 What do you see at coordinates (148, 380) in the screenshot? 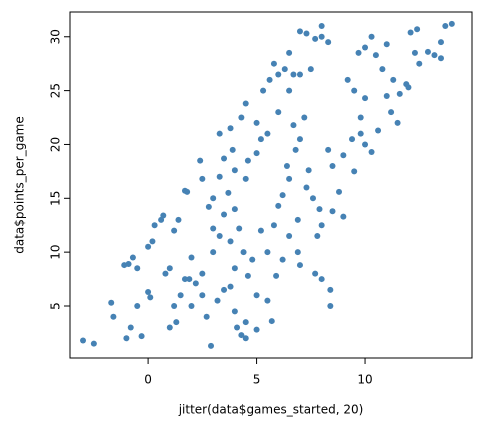
I see `x-tick-label: 0` at bounding box center [148, 380].